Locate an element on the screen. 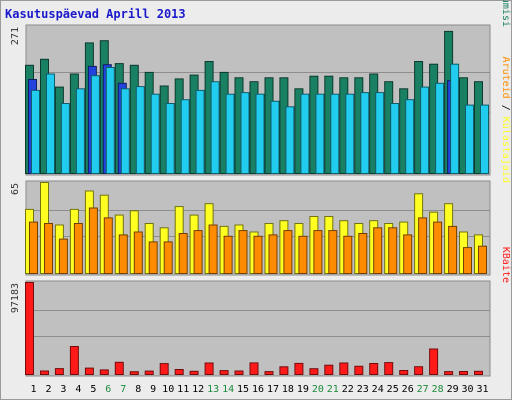  bar-külastusi-day-2 is located at coordinates (50, 123).